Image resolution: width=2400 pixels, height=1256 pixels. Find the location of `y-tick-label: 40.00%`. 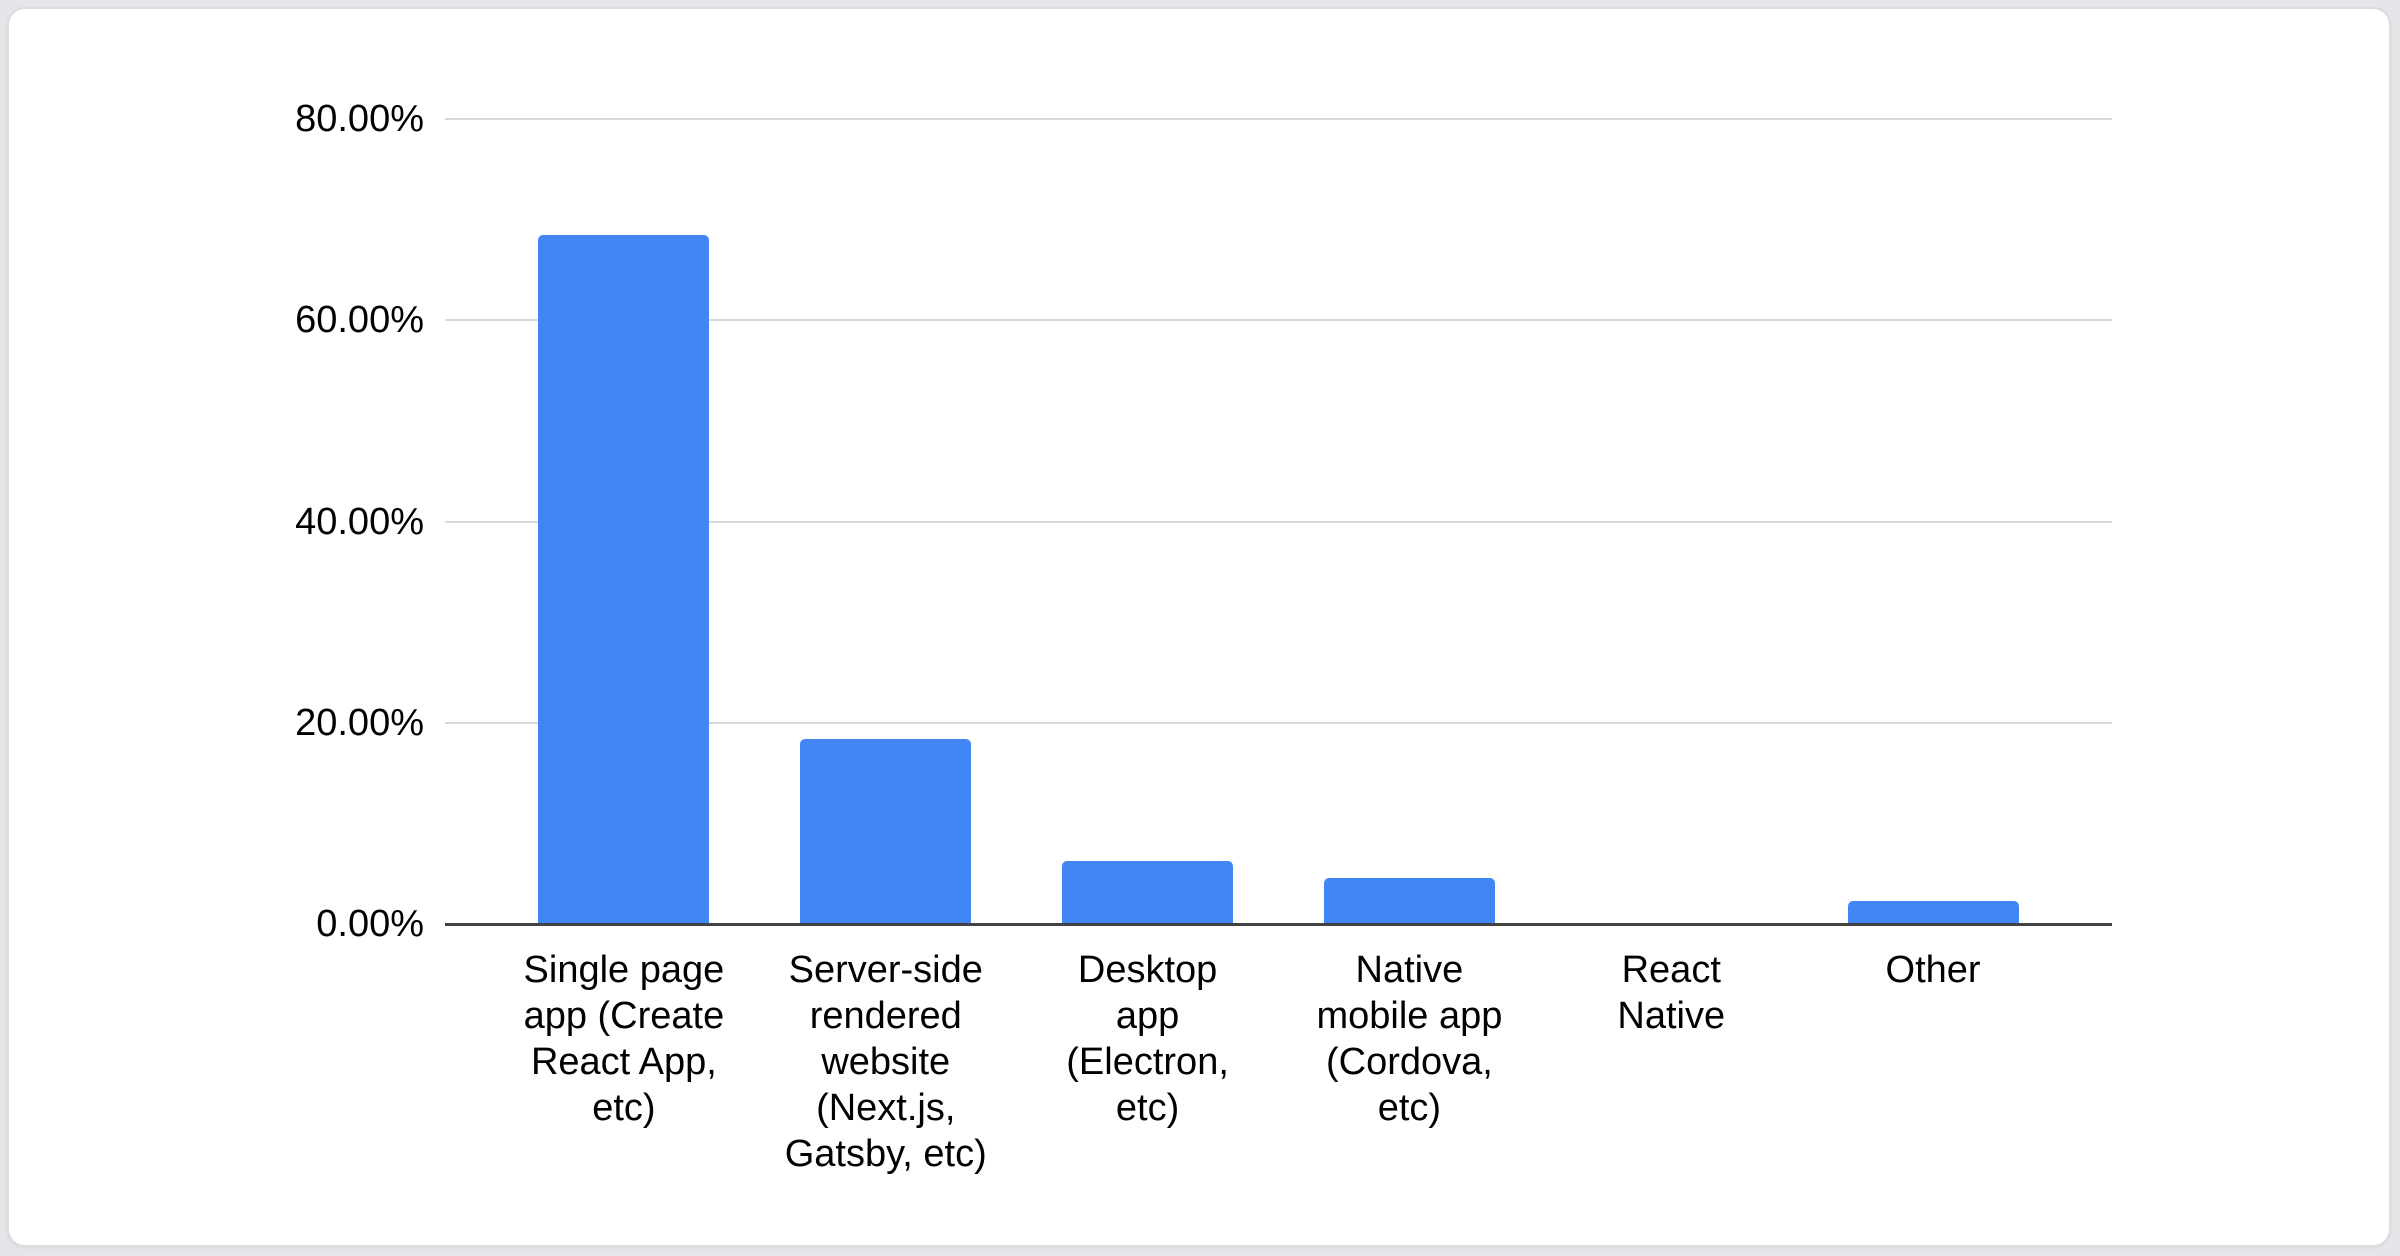

y-tick-label: 40.00% is located at coordinates (359, 521).